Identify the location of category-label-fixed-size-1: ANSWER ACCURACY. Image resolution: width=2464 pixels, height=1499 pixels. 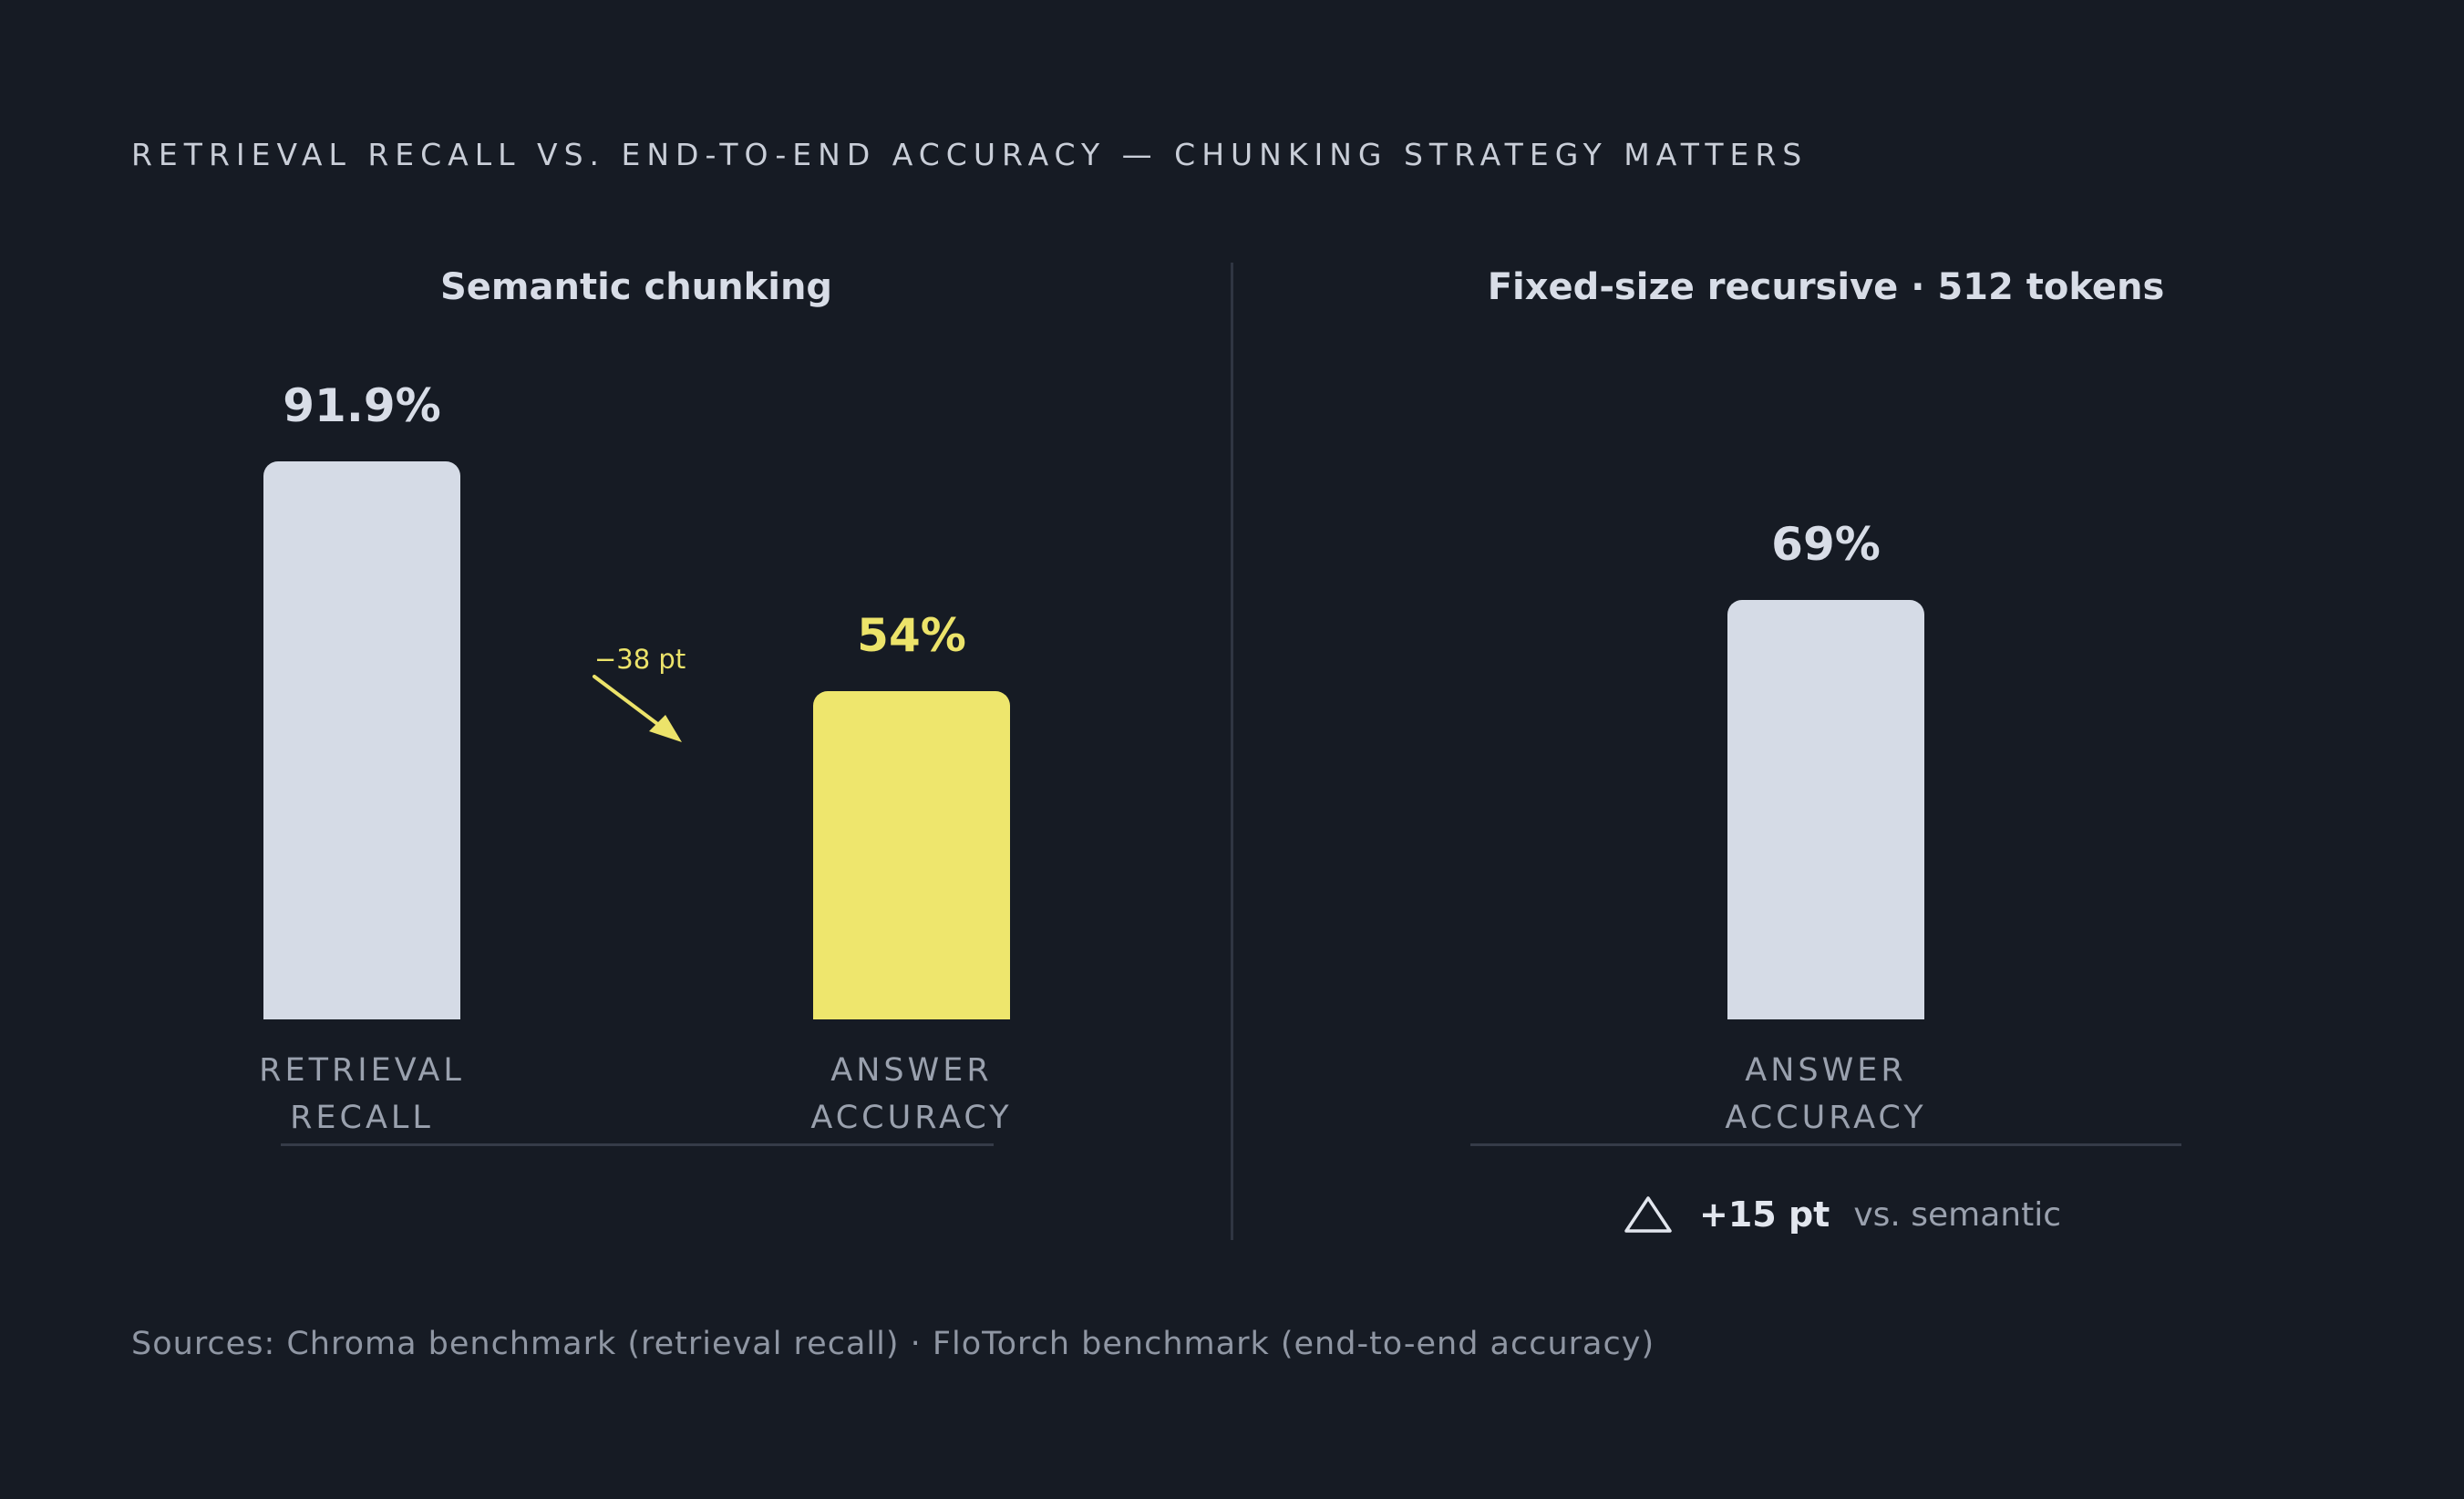
(1826, 1094).